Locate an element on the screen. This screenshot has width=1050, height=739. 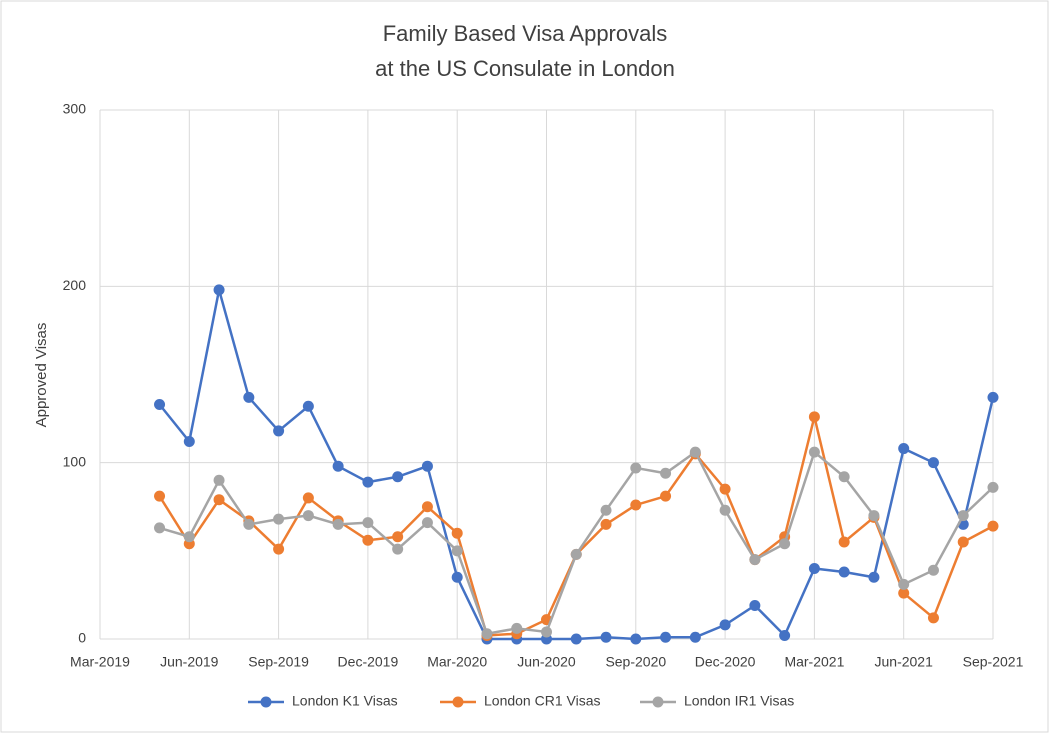
x-tick-label: Mar-2019 is located at coordinates (100, 662).